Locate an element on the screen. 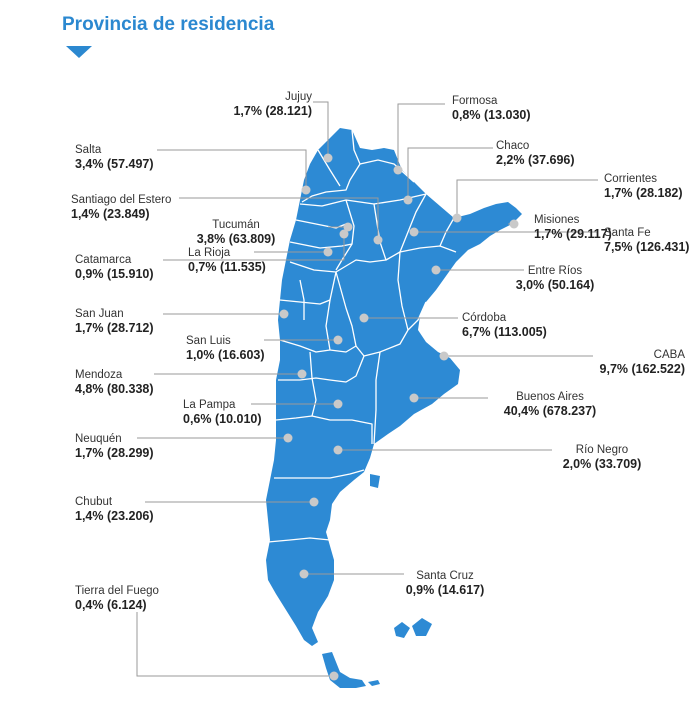 This screenshot has width=700, height=706. province-name: Santa Cruz is located at coordinates (445, 576).